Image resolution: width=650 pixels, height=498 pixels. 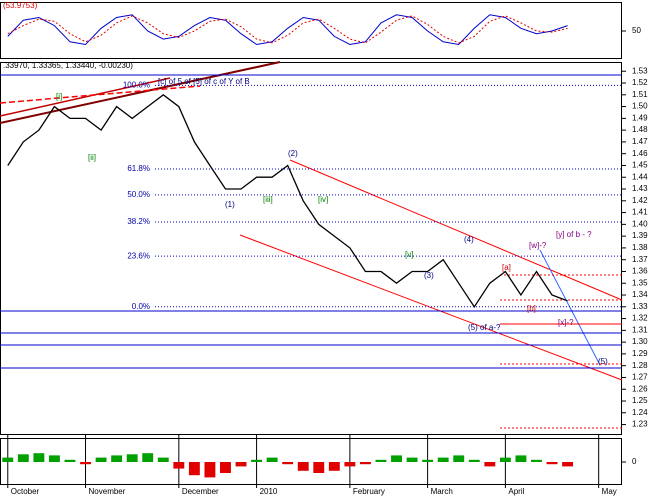 I want to click on fib-label: 0.0%, so click(x=141, y=306).